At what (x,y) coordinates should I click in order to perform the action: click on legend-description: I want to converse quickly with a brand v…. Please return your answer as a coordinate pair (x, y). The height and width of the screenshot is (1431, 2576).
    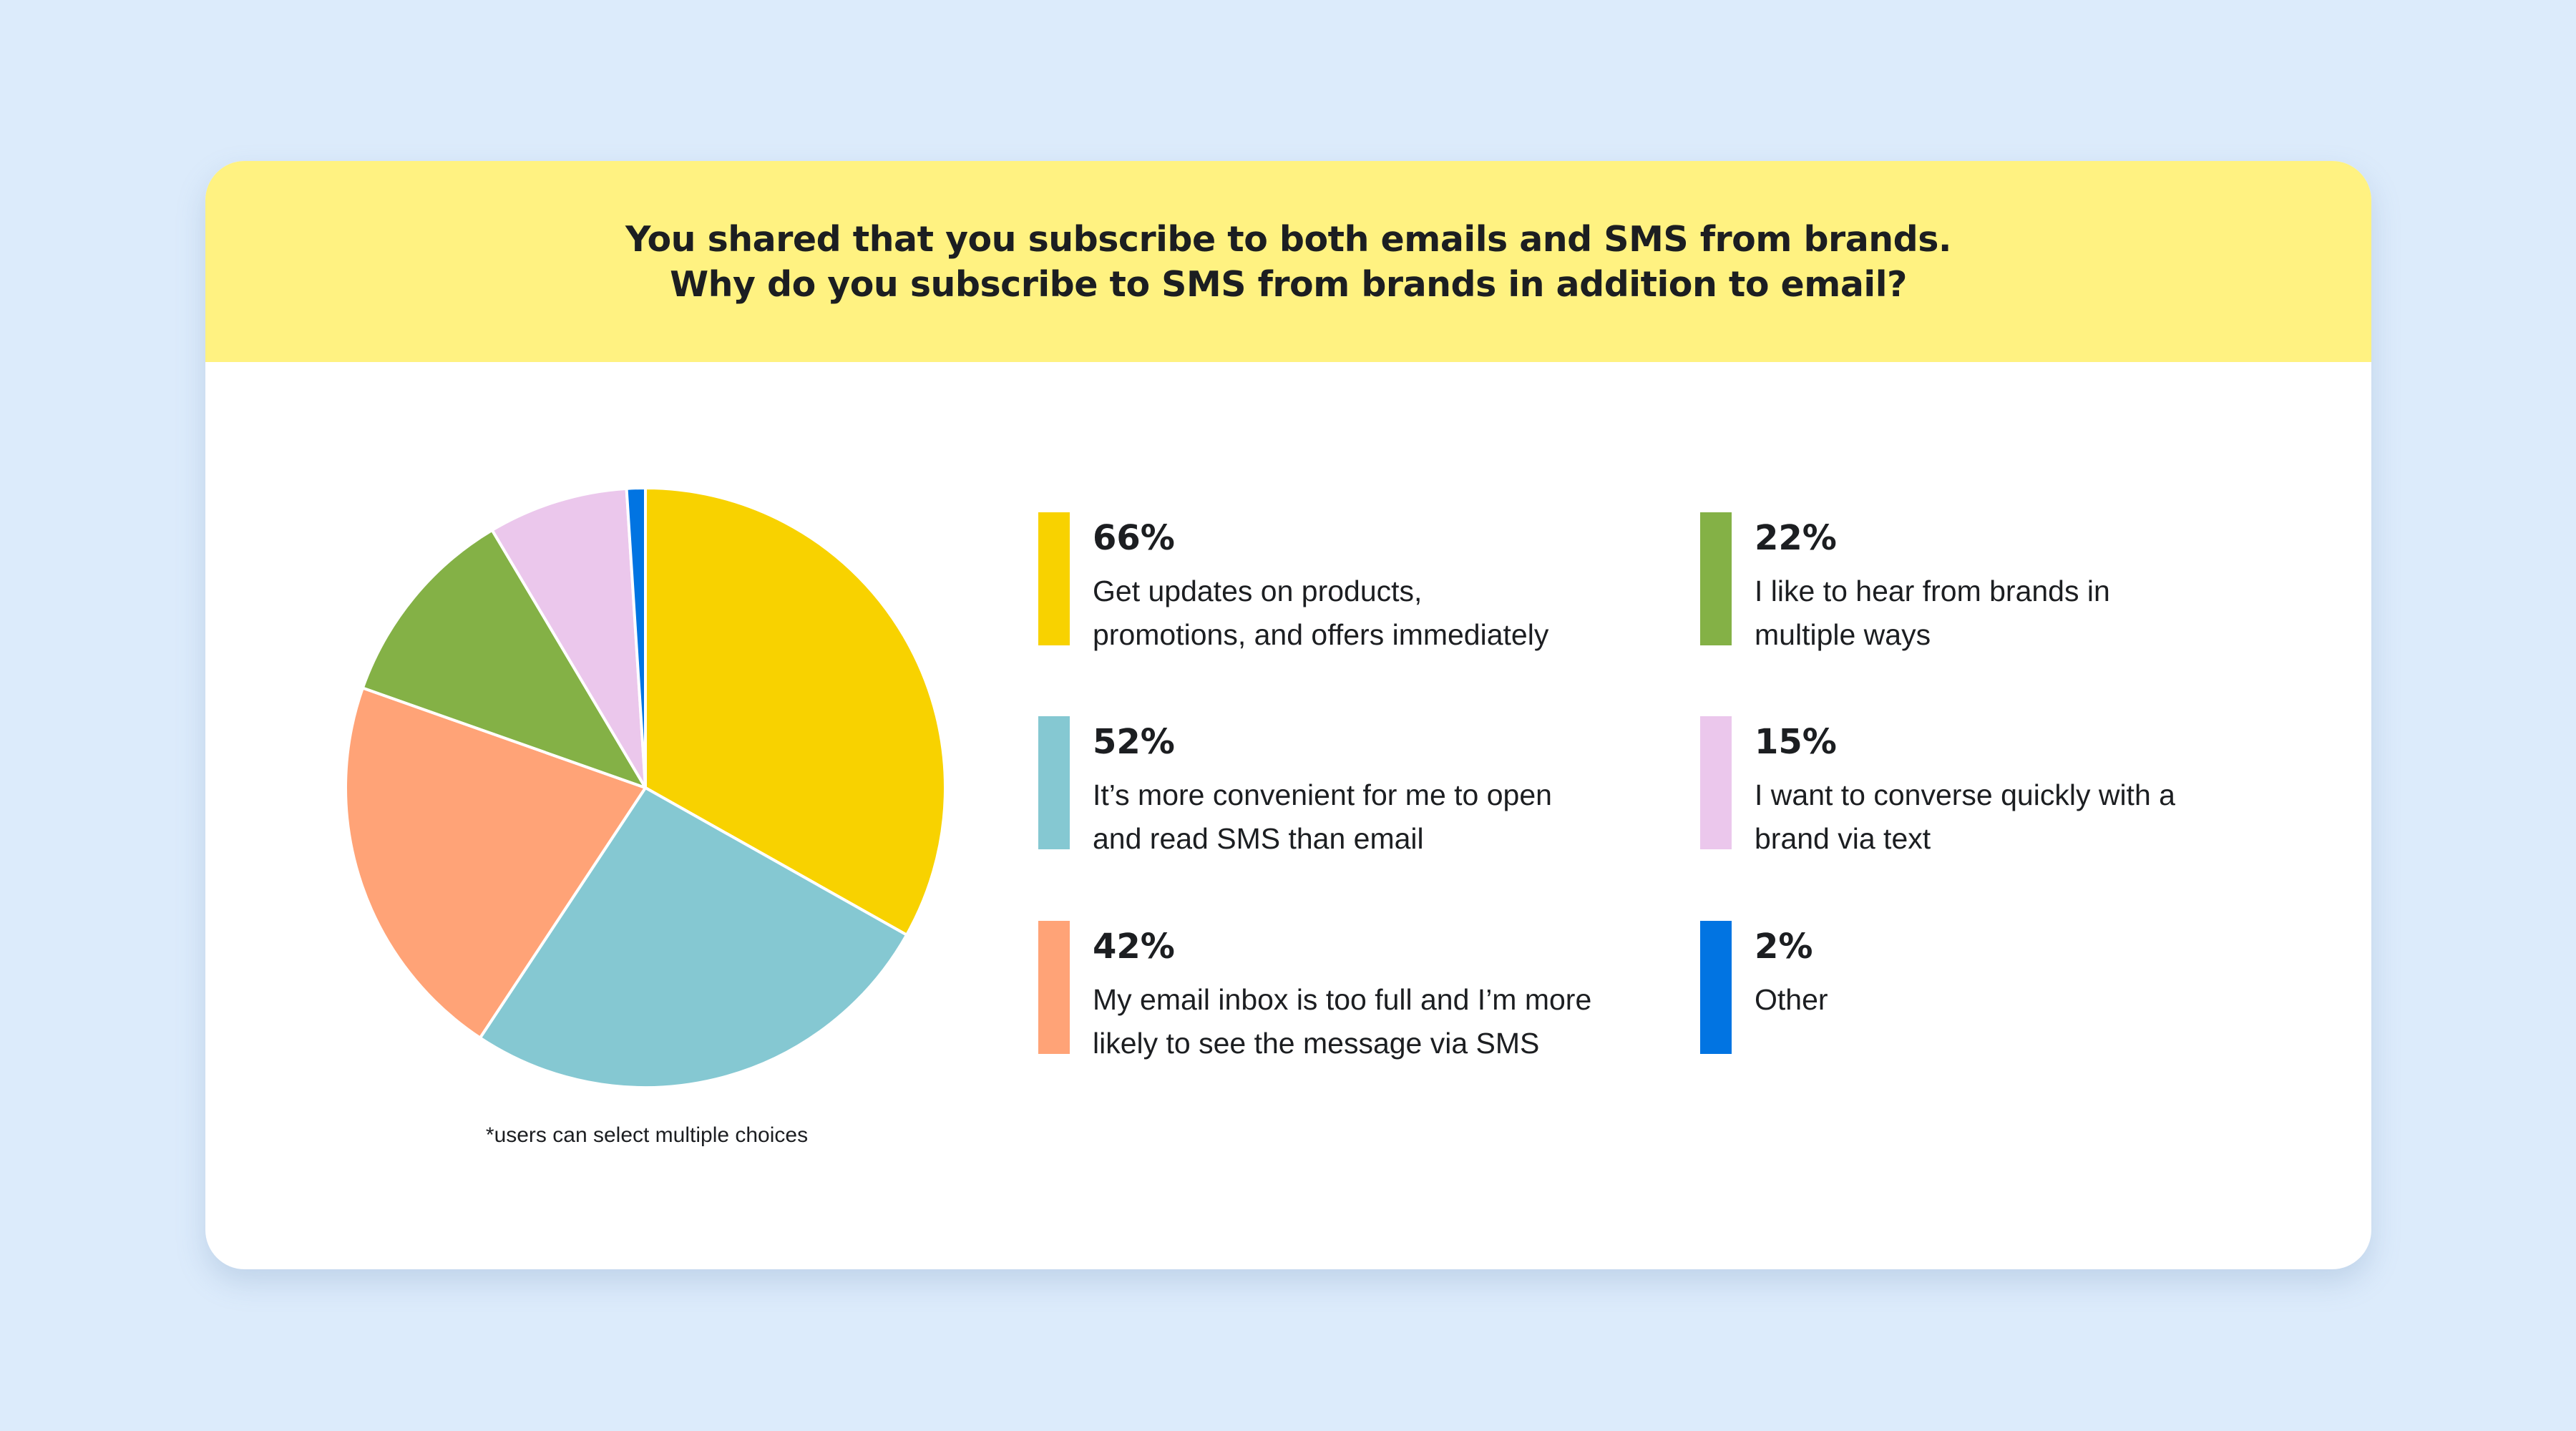
    Looking at the image, I should click on (2026, 817).